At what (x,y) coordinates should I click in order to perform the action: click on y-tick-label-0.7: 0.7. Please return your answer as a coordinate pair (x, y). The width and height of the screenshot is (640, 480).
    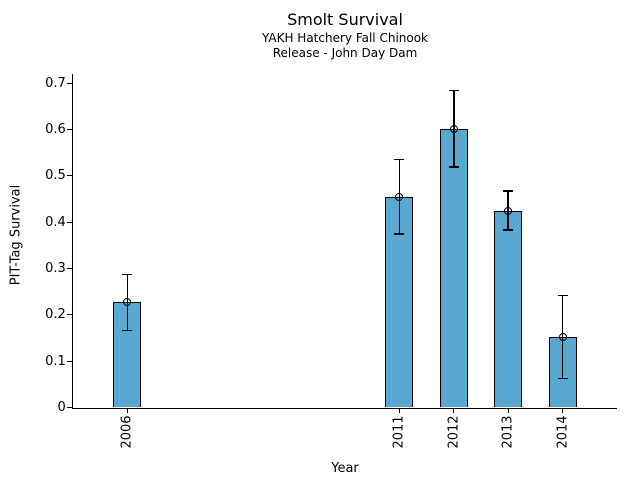
    Looking at the image, I should click on (55, 83).